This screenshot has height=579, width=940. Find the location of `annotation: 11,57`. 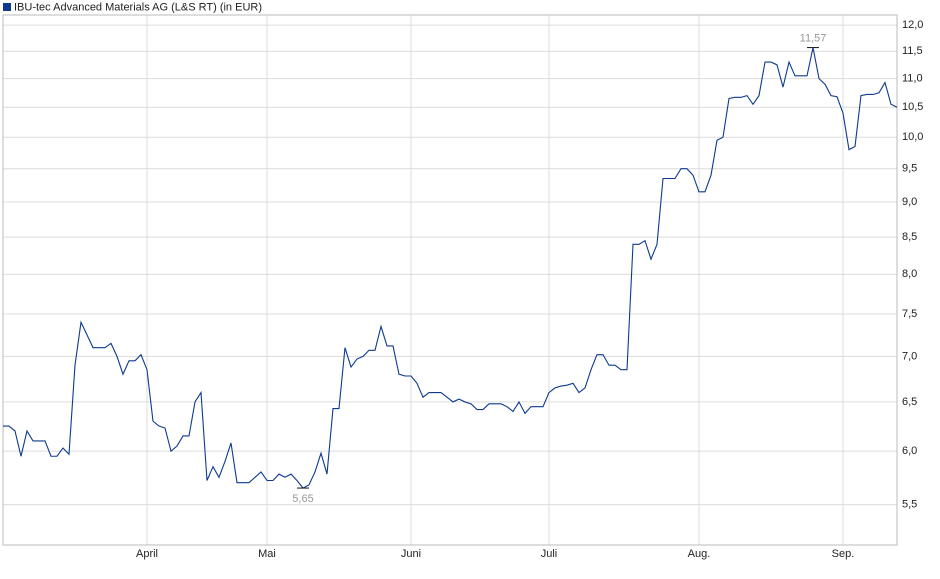

annotation: 11,57 is located at coordinates (813, 38).